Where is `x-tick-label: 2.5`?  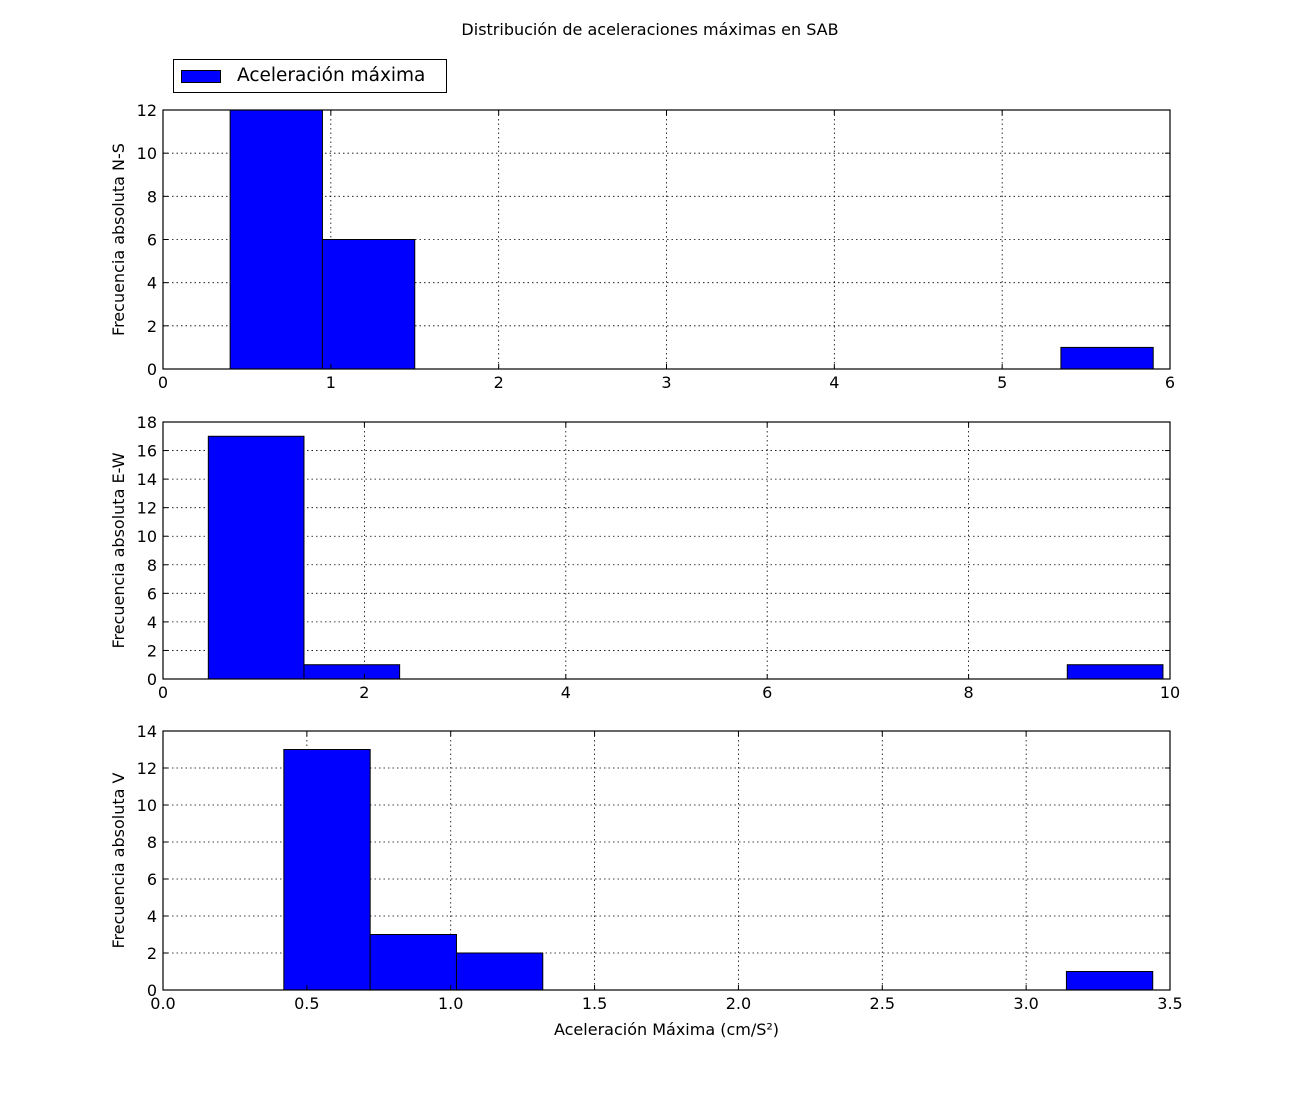
x-tick-label: 2.5 is located at coordinates (882, 1003).